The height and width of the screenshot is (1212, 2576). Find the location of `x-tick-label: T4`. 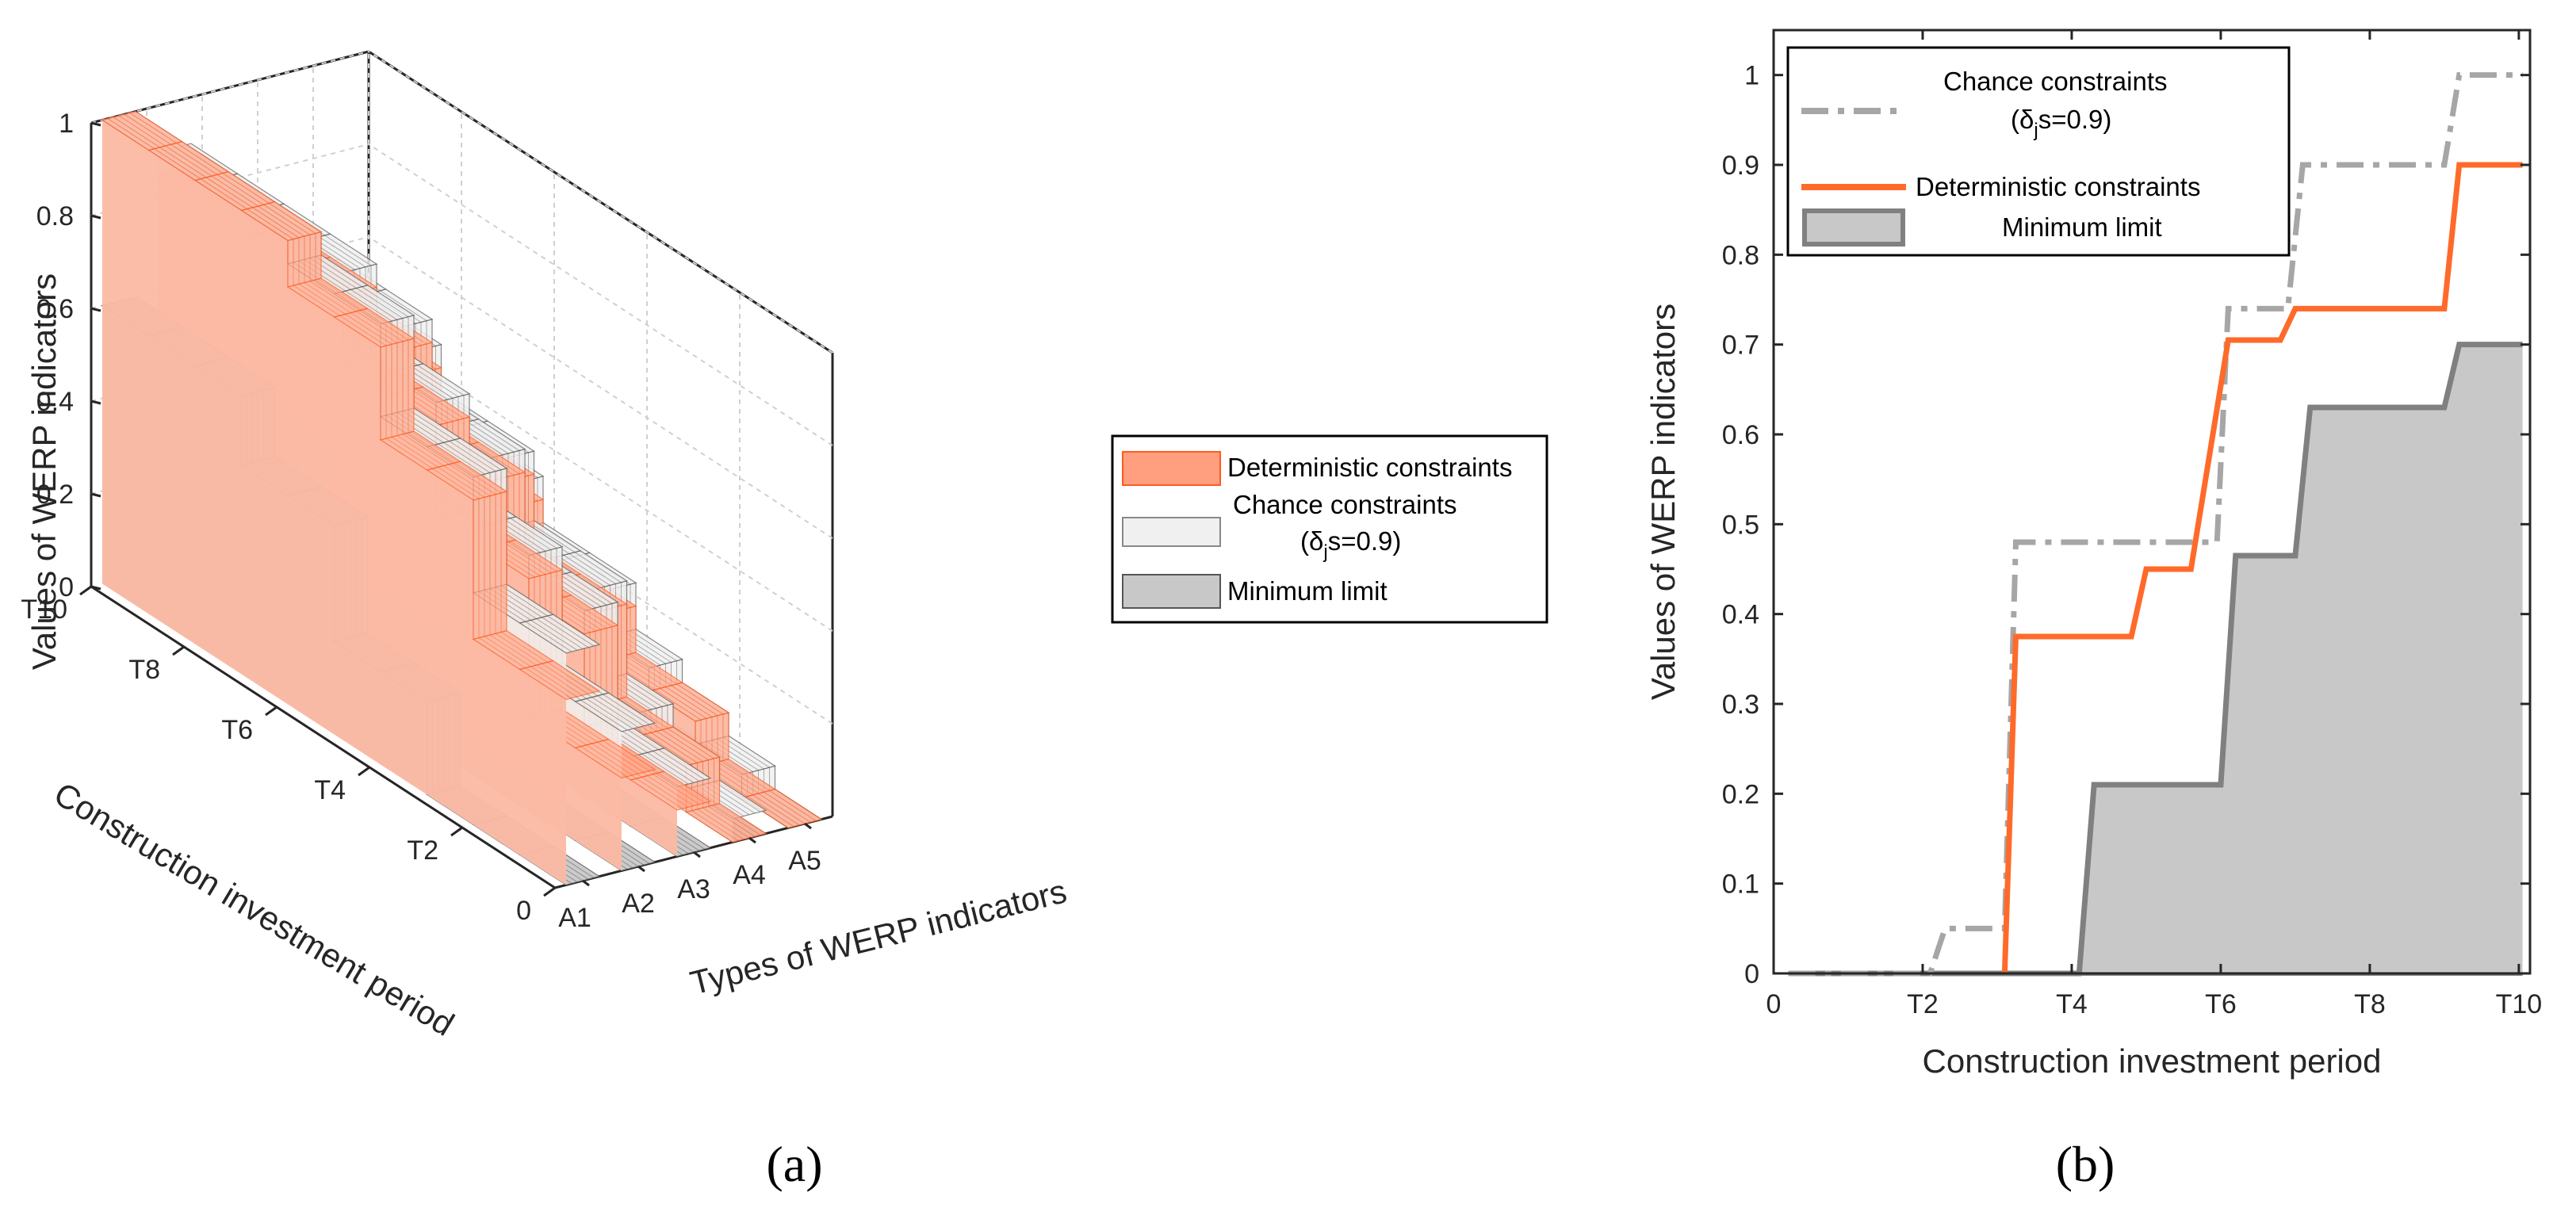

x-tick-label: T4 is located at coordinates (2072, 1004).